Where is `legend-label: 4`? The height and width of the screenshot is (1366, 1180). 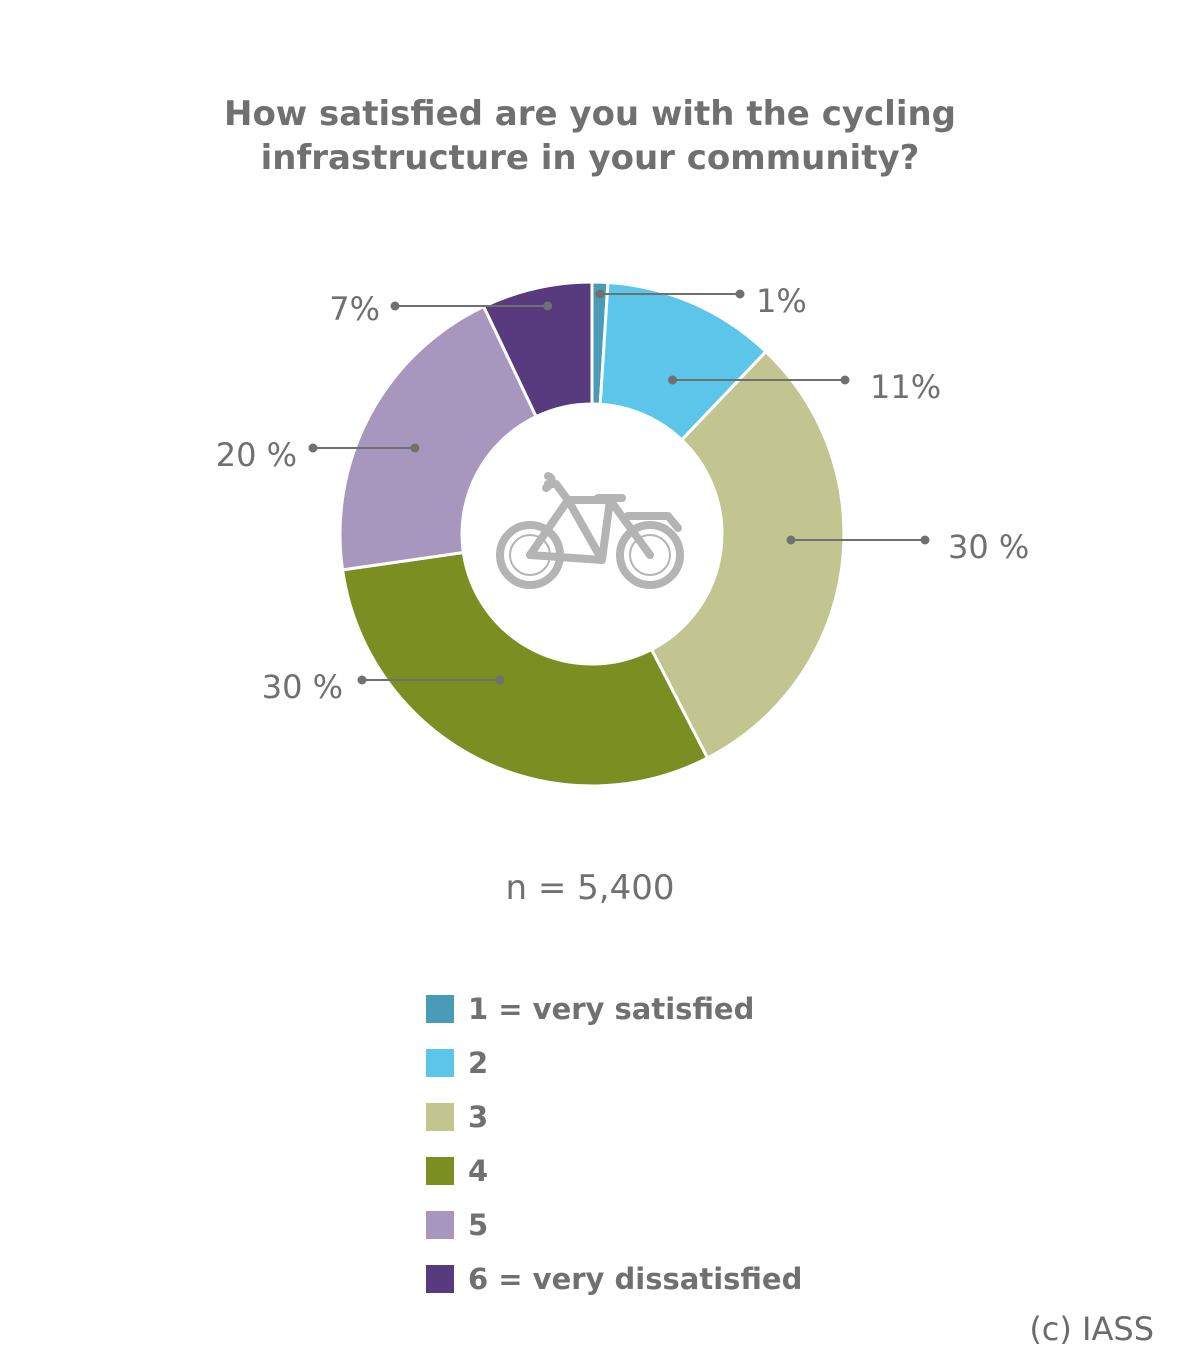 legend-label: 4 is located at coordinates (478, 1171).